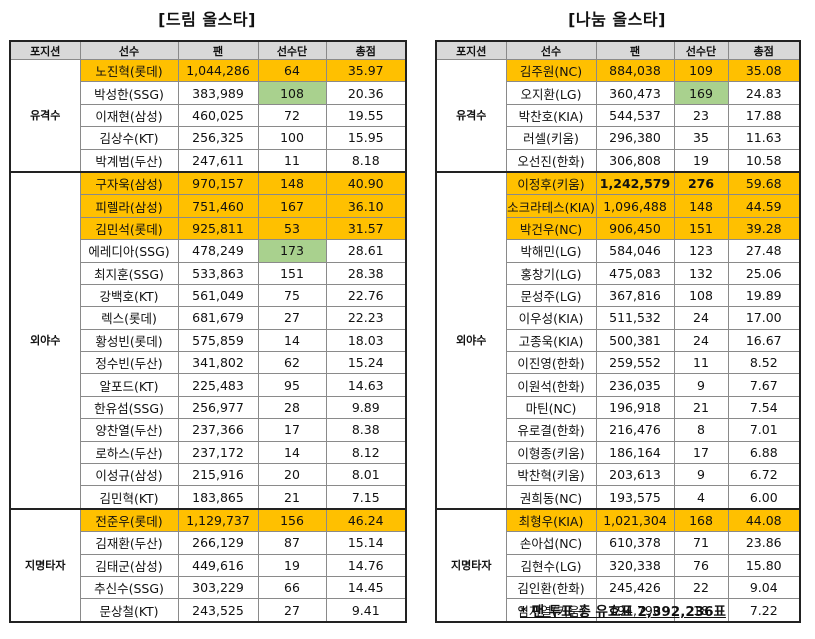 This screenshot has width=815, height=639. I want to click on table-row: 권희동(NC) 193,575 4 6.00, so click(618, 497).